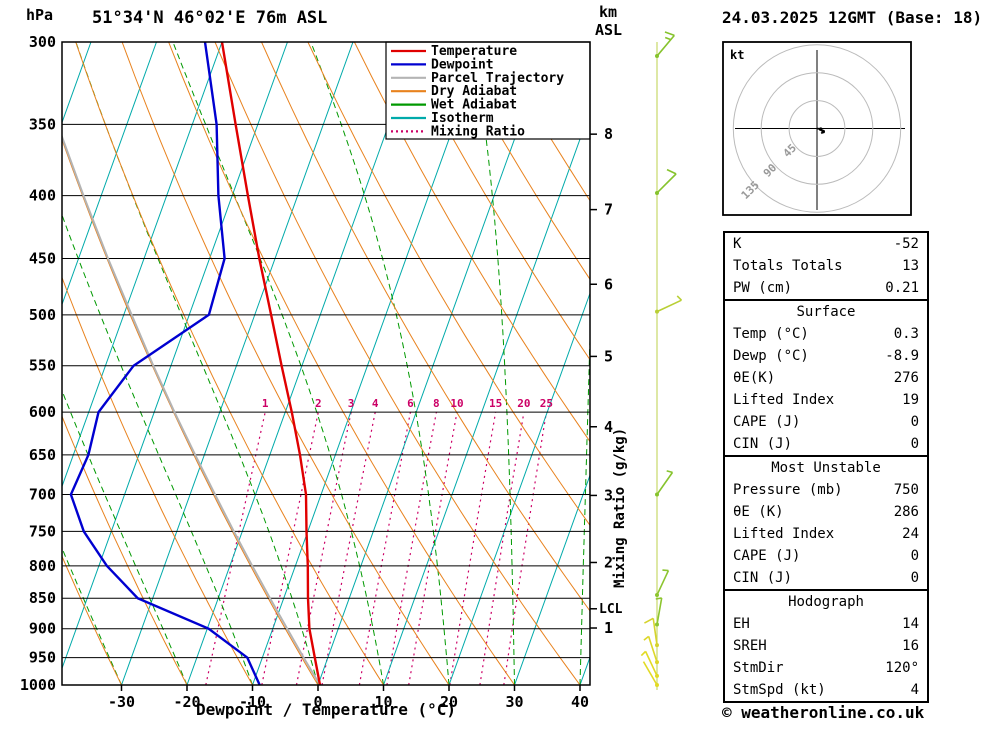 This screenshot has height=733, width=1000. What do you see at coordinates (495, 403) in the screenshot?
I see `mixing-ratio-value-label: 15` at bounding box center [495, 403].